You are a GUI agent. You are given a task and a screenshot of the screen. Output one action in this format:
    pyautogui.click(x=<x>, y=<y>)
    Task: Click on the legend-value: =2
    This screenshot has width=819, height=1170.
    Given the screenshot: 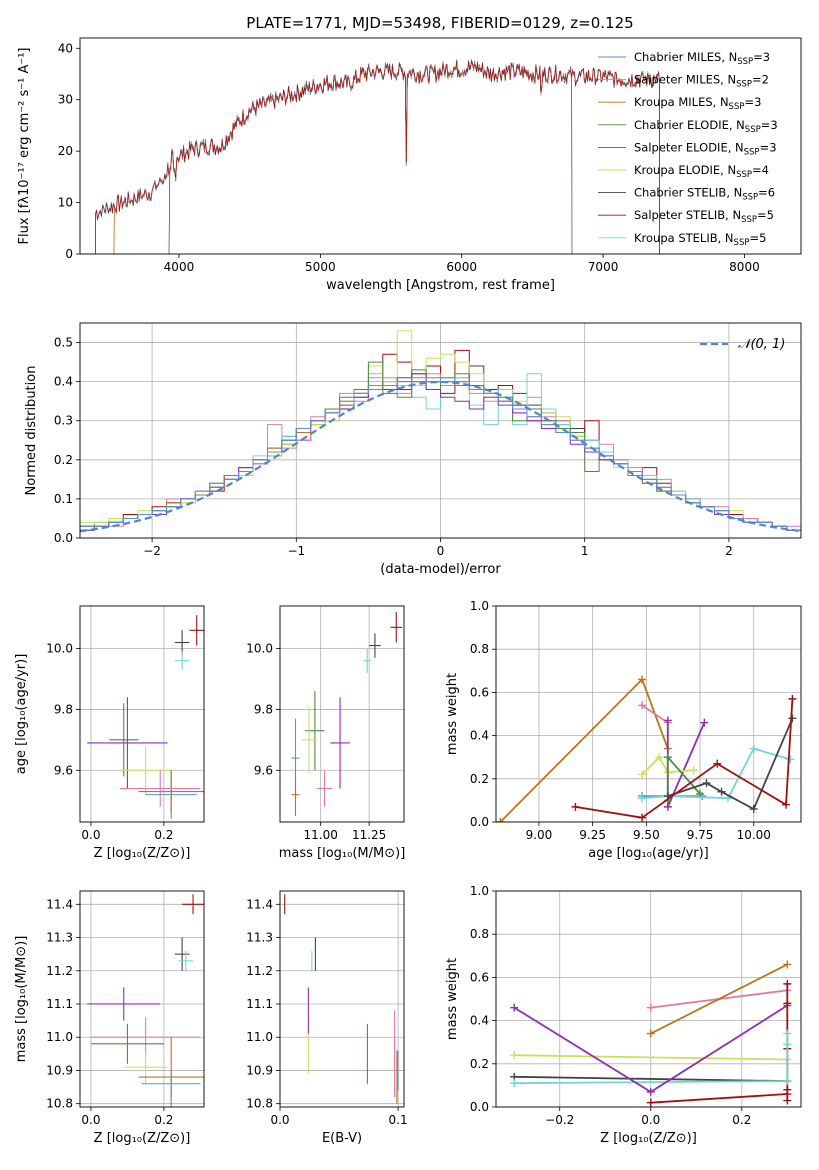 What is the action you would take?
    pyautogui.click(x=760, y=80)
    